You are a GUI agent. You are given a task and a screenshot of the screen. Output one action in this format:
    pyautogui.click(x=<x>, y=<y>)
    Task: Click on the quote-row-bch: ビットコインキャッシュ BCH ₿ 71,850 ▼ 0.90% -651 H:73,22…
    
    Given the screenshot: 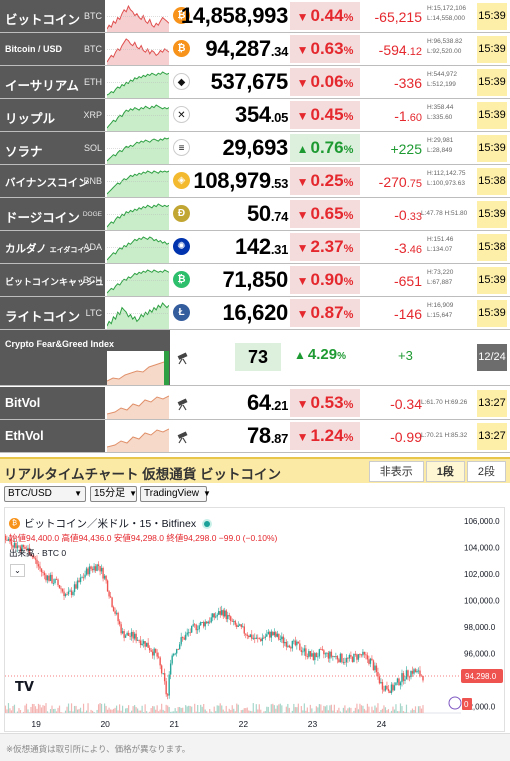 What is the action you would take?
    pyautogui.click(x=255, y=280)
    